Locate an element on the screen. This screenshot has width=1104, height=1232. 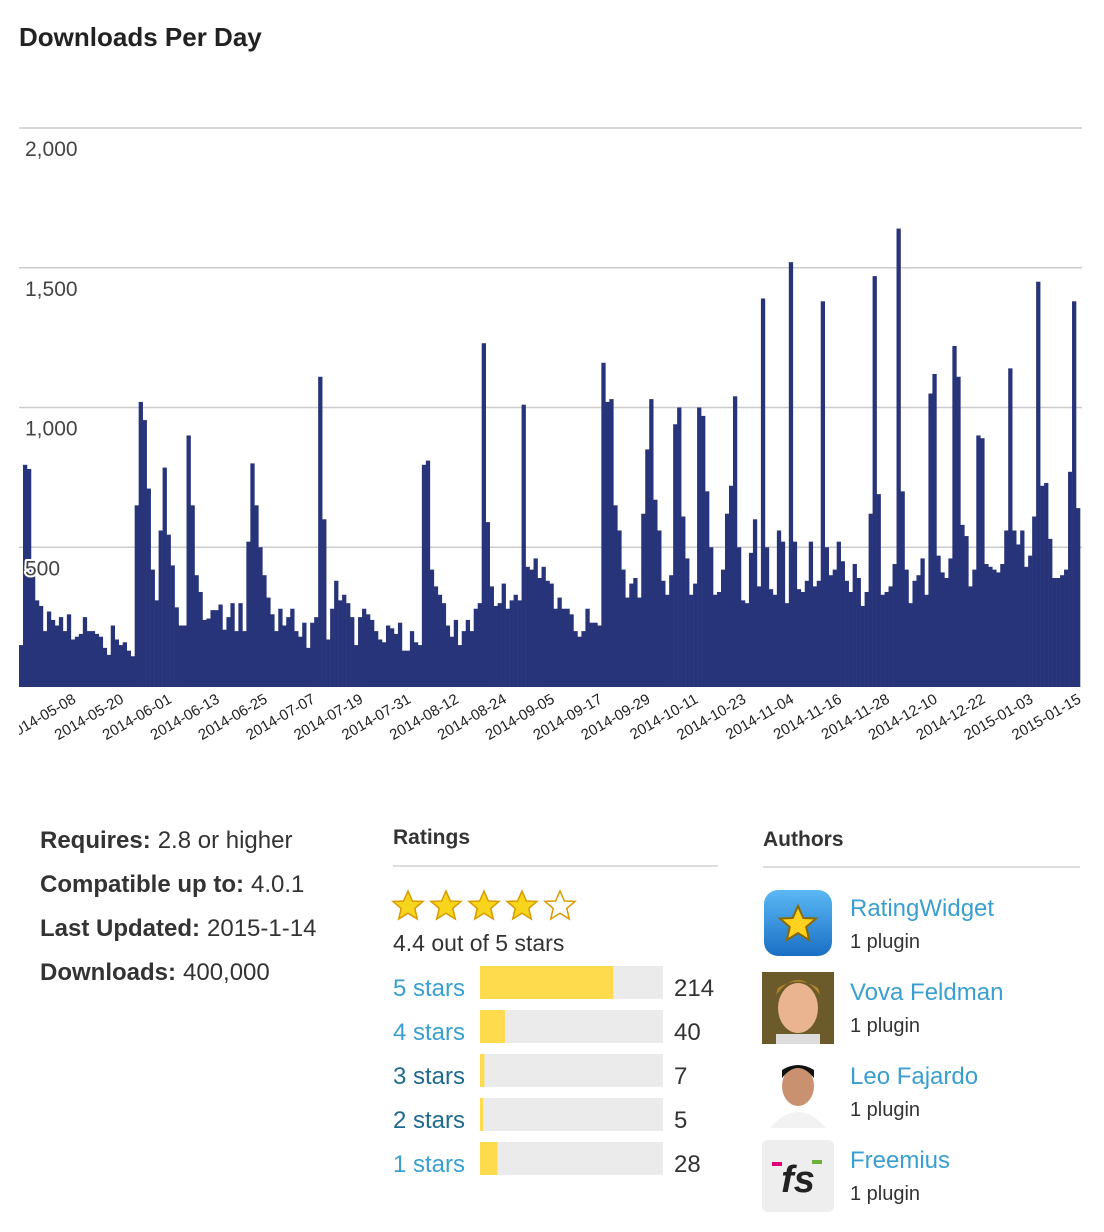
author-name: Freemius is located at coordinates (900, 1160).